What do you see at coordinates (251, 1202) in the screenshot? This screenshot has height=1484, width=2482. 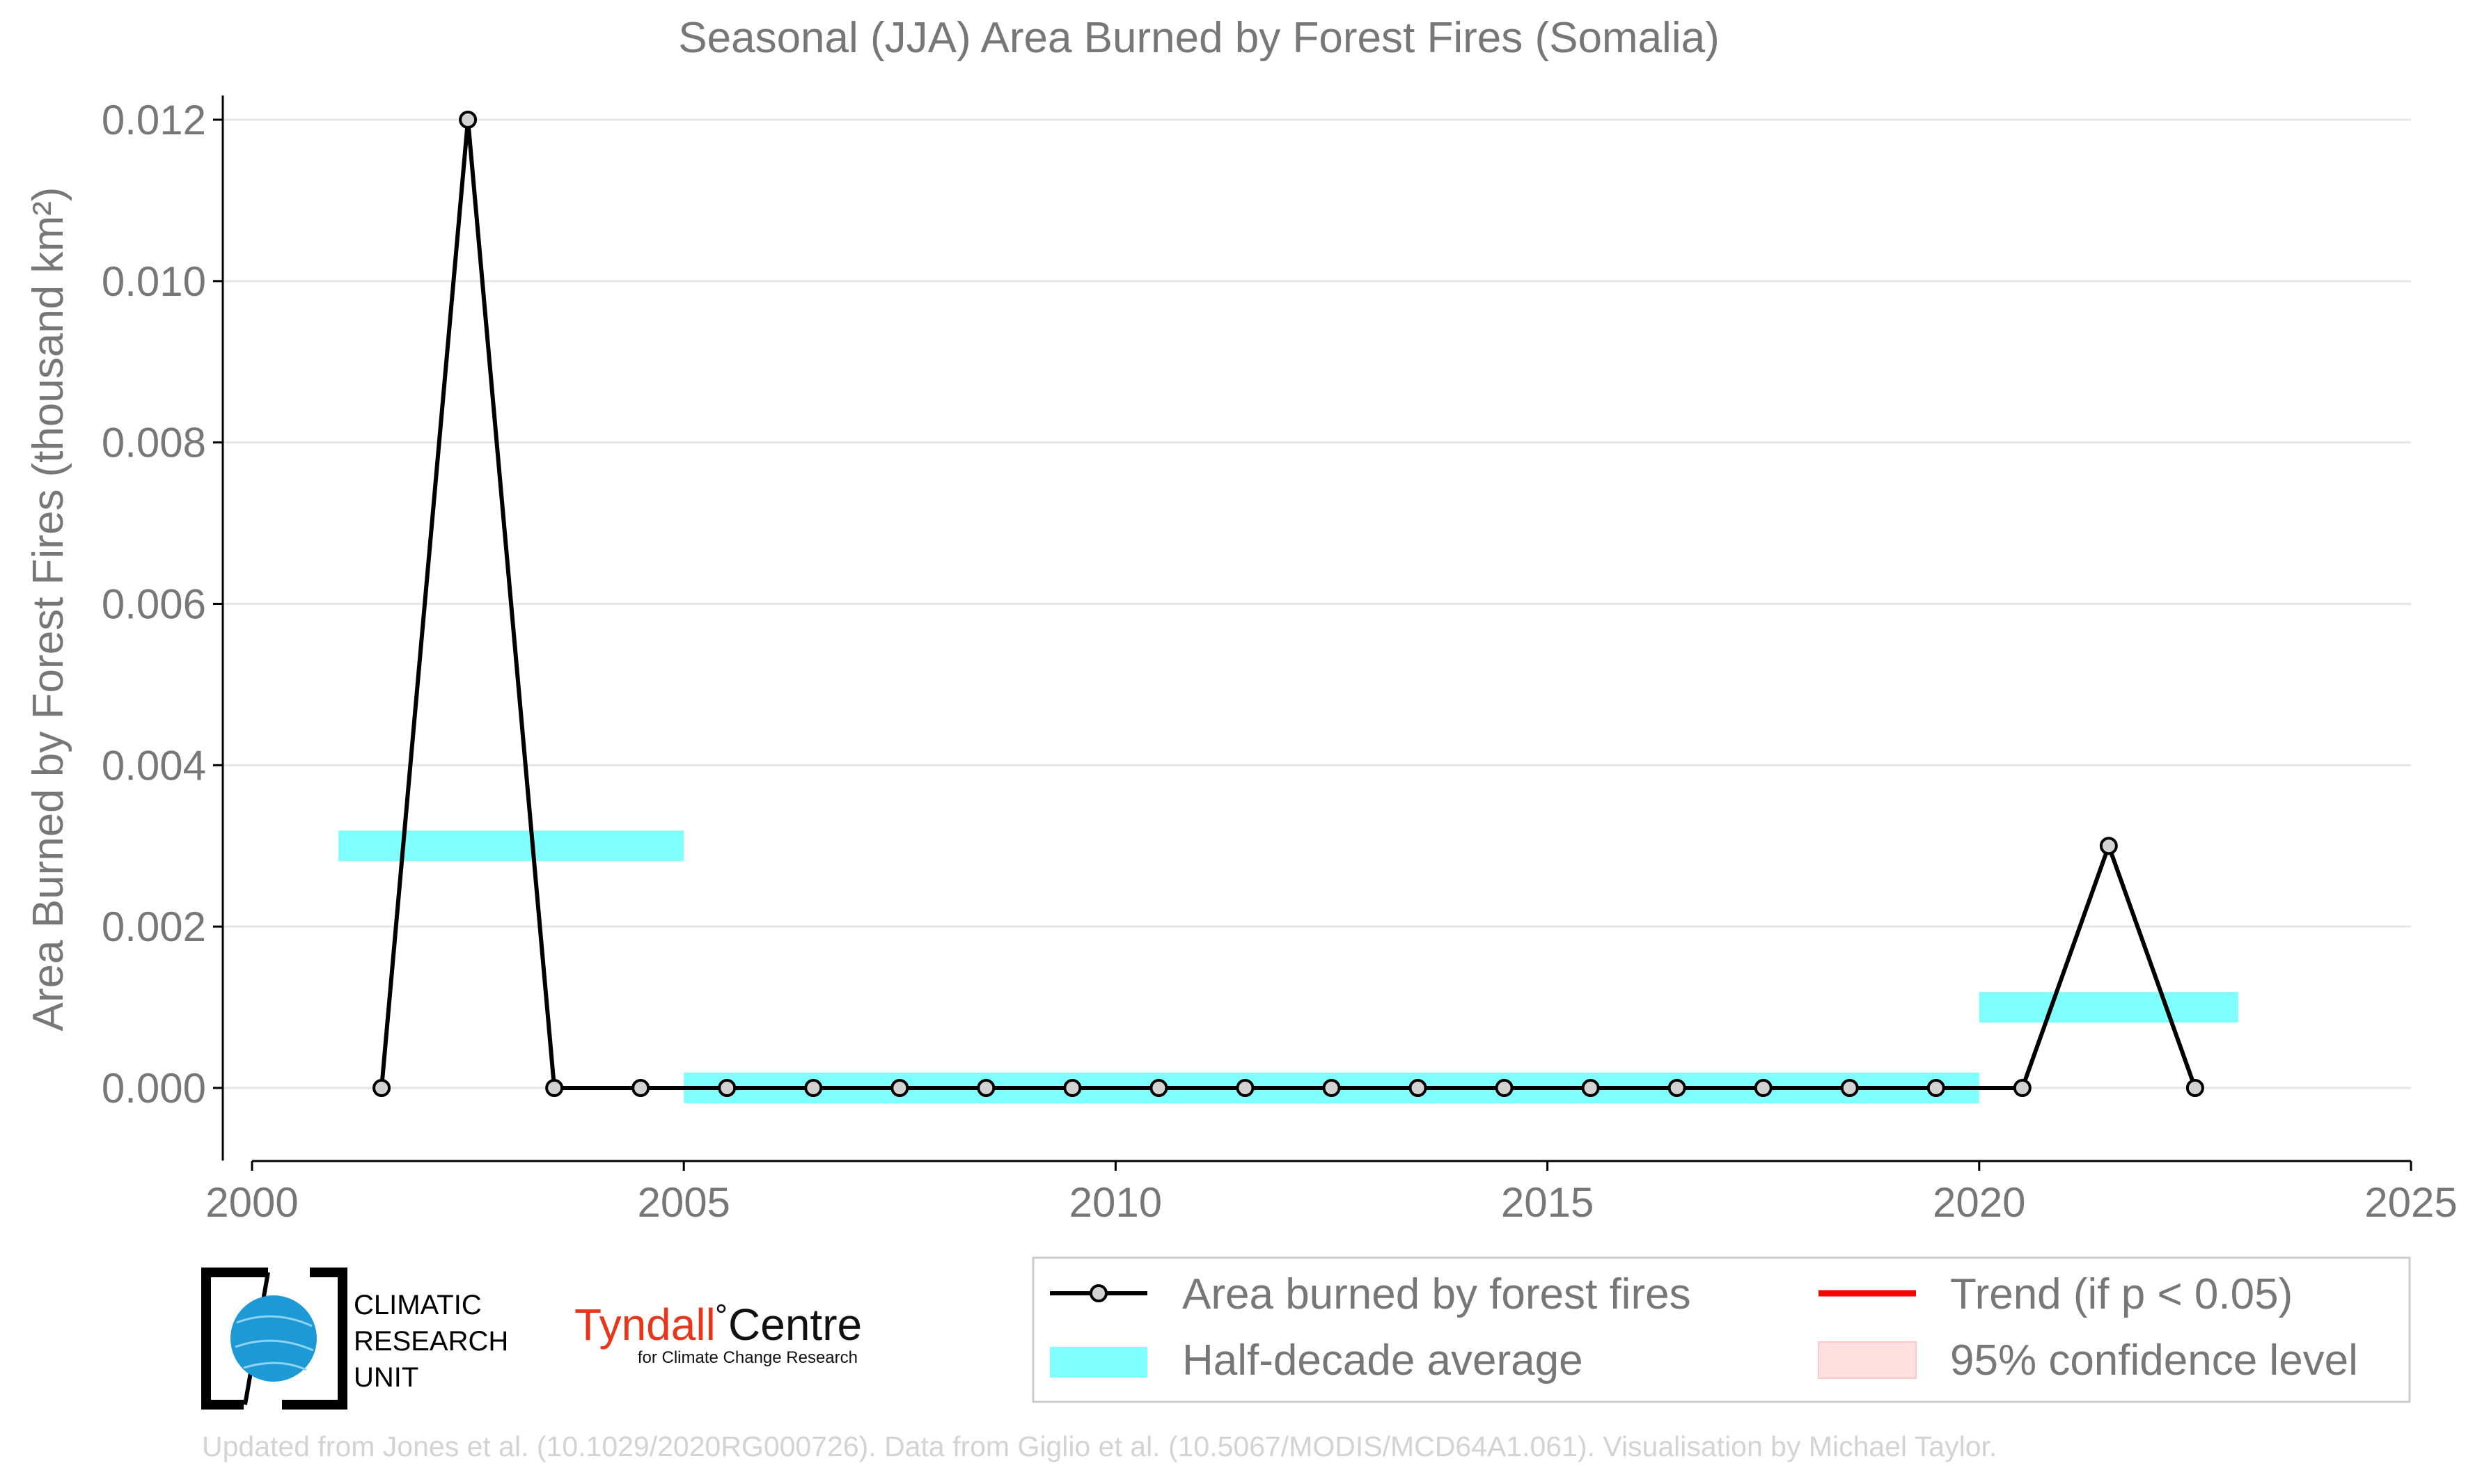 I see `x-tick-label: 2000` at bounding box center [251, 1202].